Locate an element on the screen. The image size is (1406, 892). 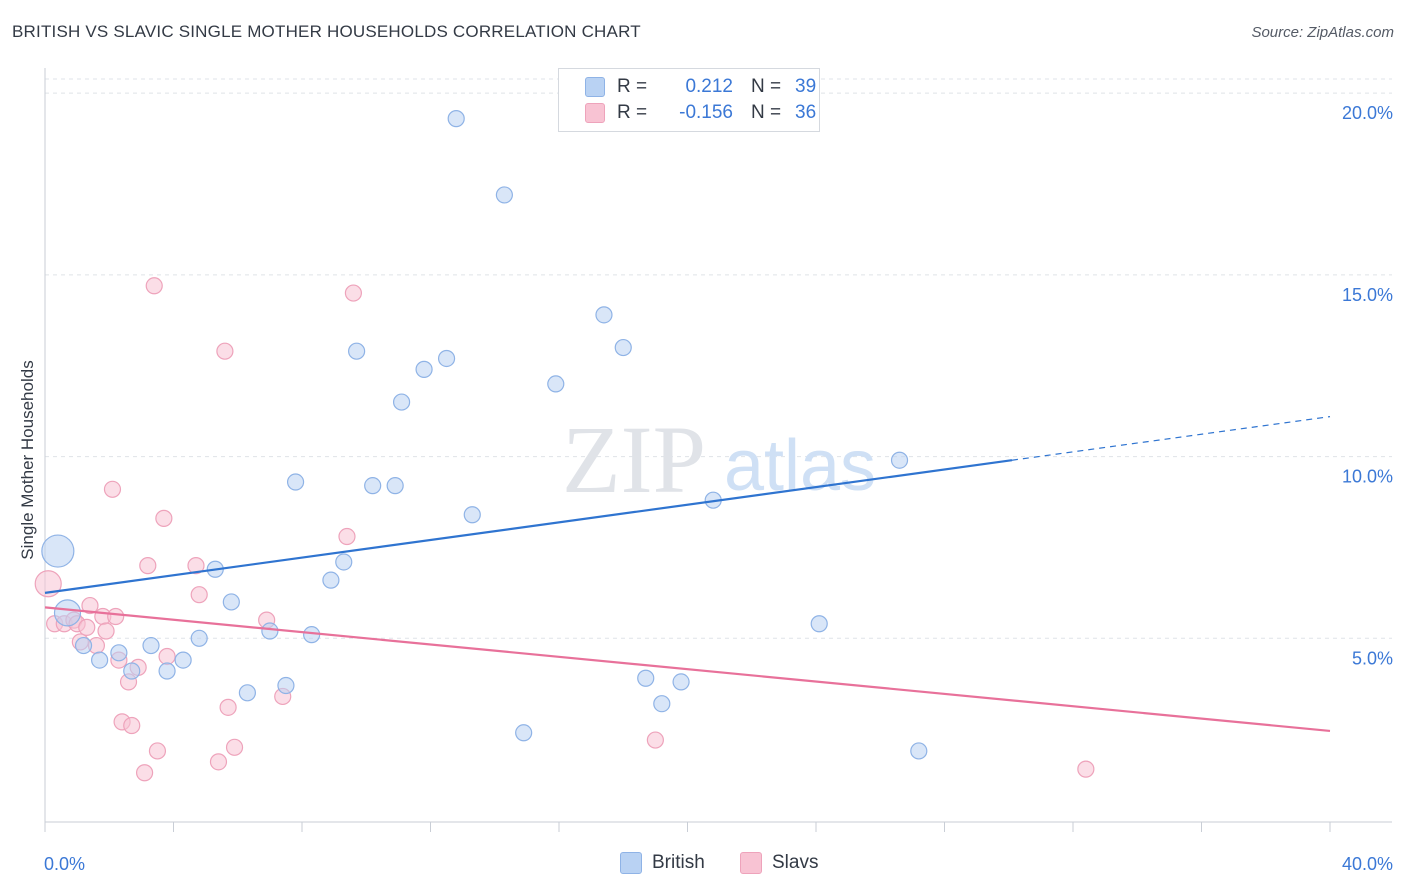
slavs-trendline is located at coordinates (687, 669).